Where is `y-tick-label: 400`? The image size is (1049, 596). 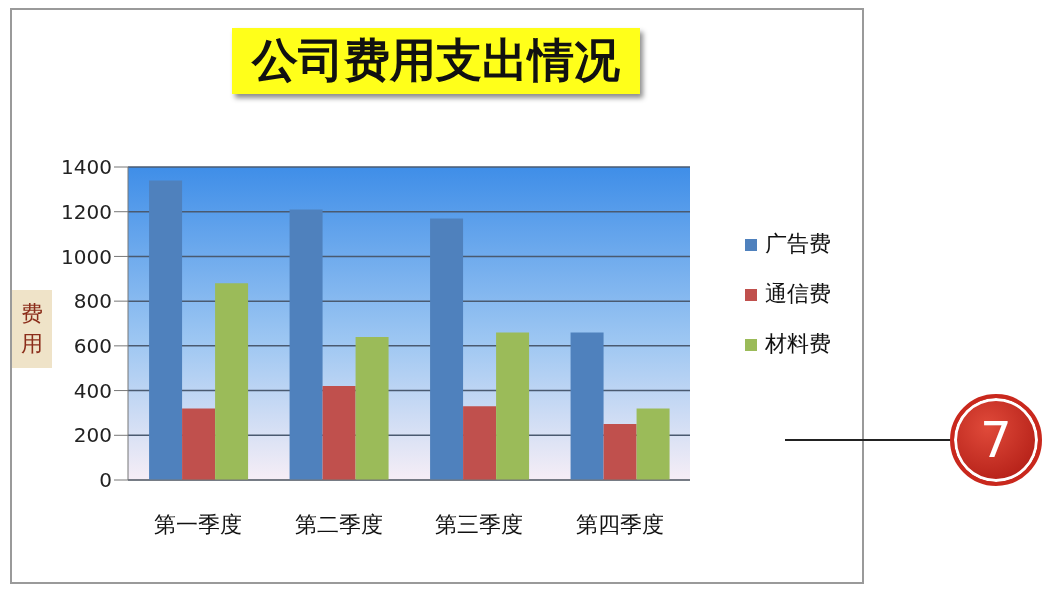 y-tick-label: 400 is located at coordinates (92, 390).